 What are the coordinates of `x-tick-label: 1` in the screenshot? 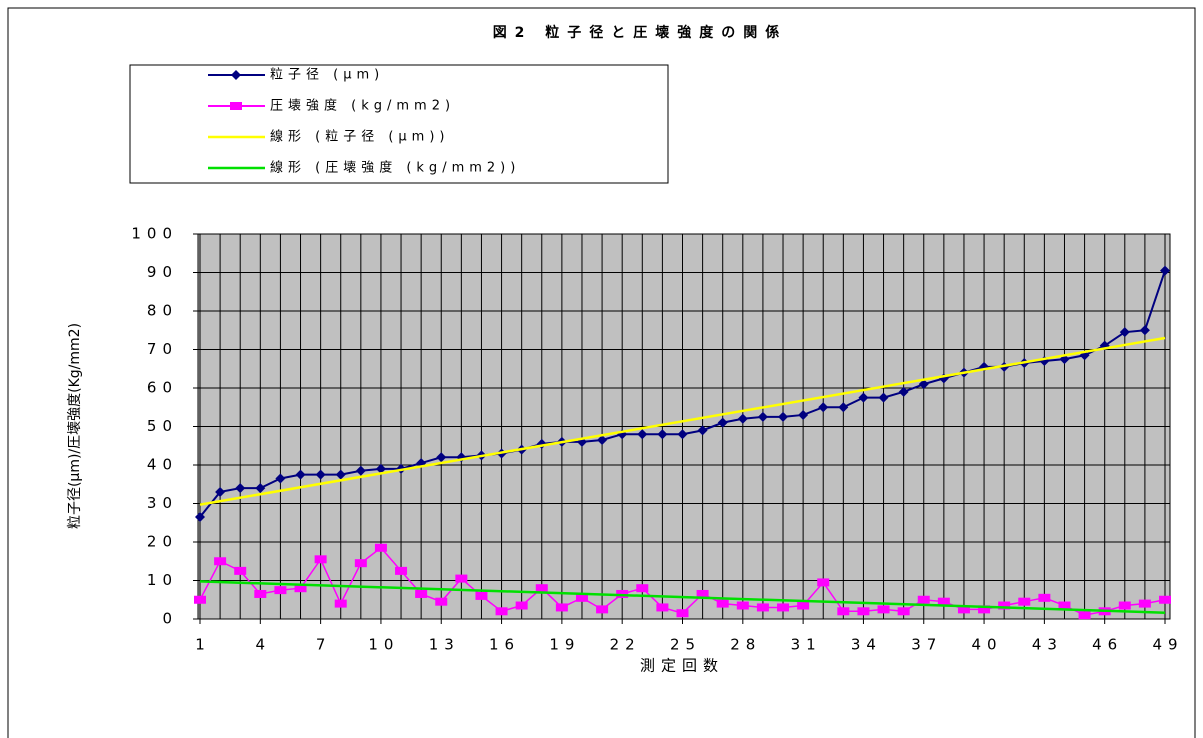 It's located at (203, 645).